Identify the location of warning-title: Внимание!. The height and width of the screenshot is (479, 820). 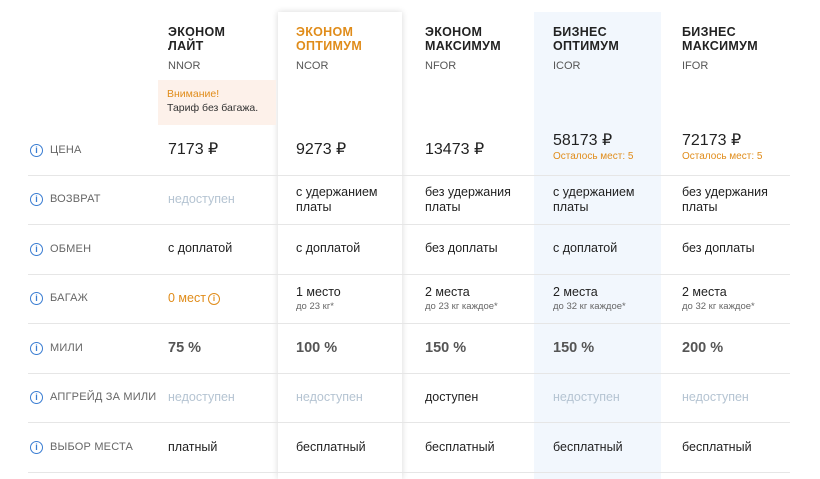
(193, 94).